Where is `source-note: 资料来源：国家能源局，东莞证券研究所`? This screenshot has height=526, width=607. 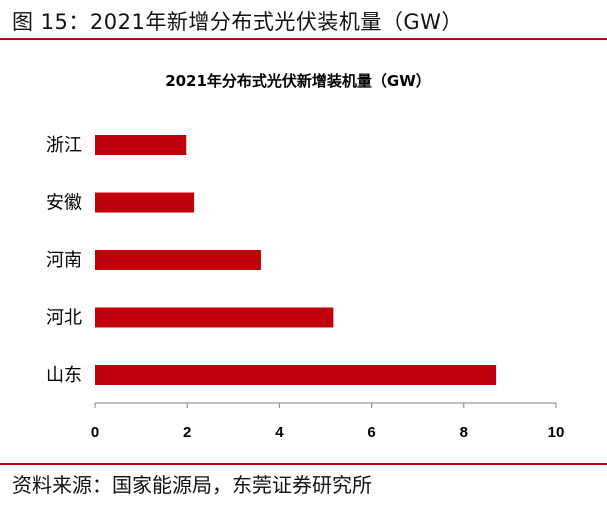
source-note: 资料来源：国家能源局，东莞证券研究所 is located at coordinates (192, 485).